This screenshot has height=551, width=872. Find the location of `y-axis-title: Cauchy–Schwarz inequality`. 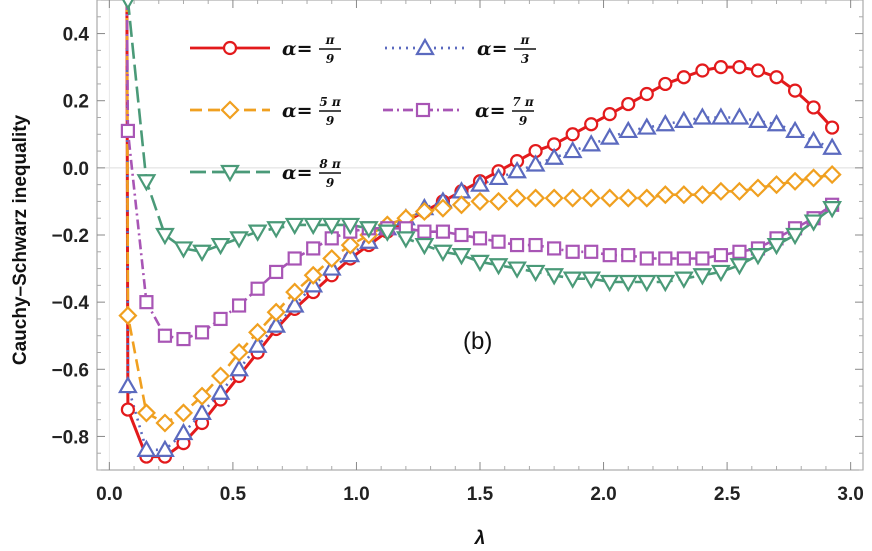

y-axis-title: Cauchy–Schwarz inequality is located at coordinates (20, 239).